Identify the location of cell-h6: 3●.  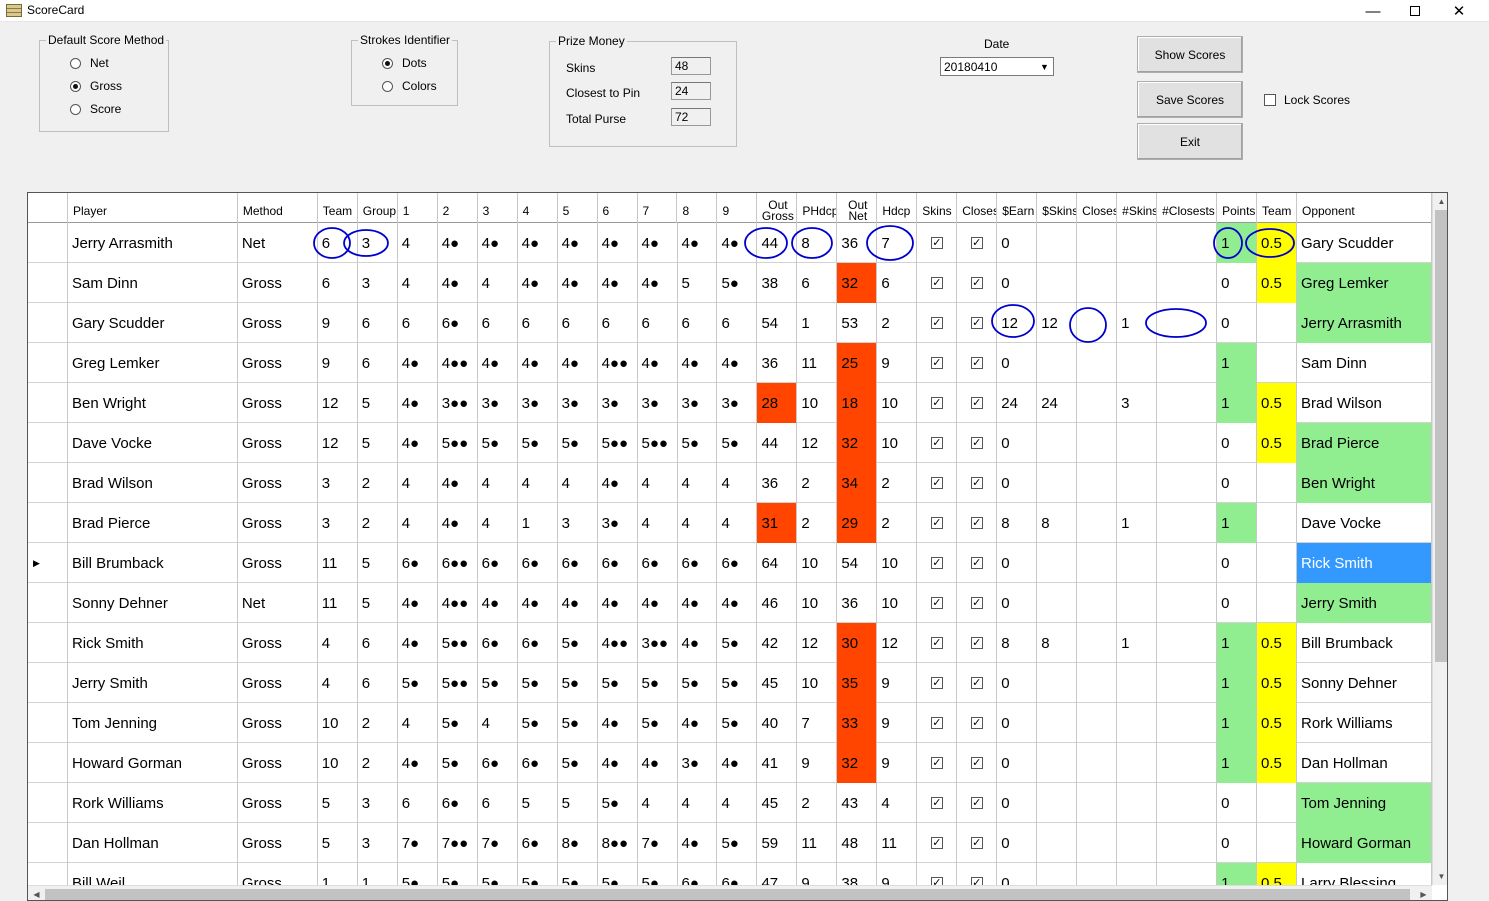
(618, 403).